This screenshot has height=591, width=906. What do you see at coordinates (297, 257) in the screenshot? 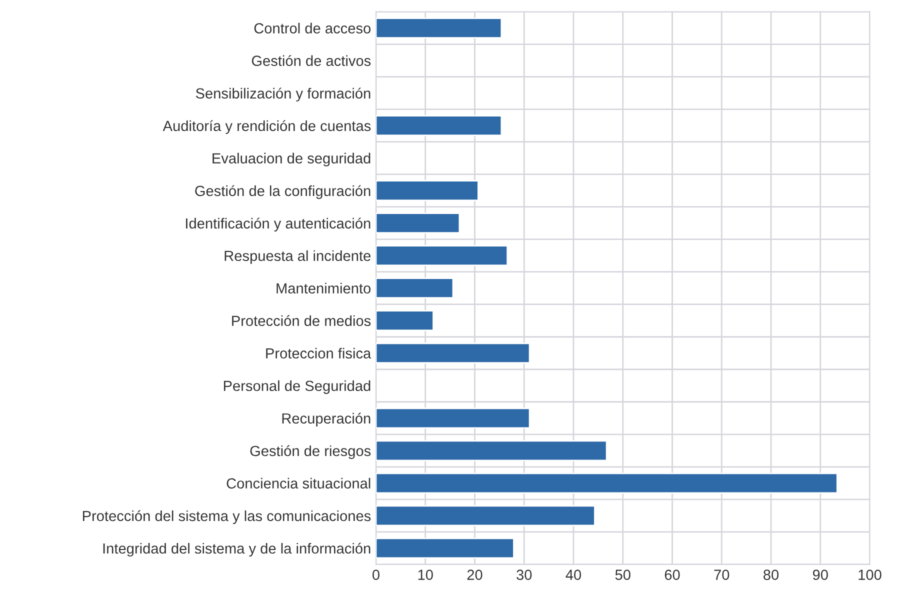
I see `y-tick-label: Respuesta al incidente` at bounding box center [297, 257].